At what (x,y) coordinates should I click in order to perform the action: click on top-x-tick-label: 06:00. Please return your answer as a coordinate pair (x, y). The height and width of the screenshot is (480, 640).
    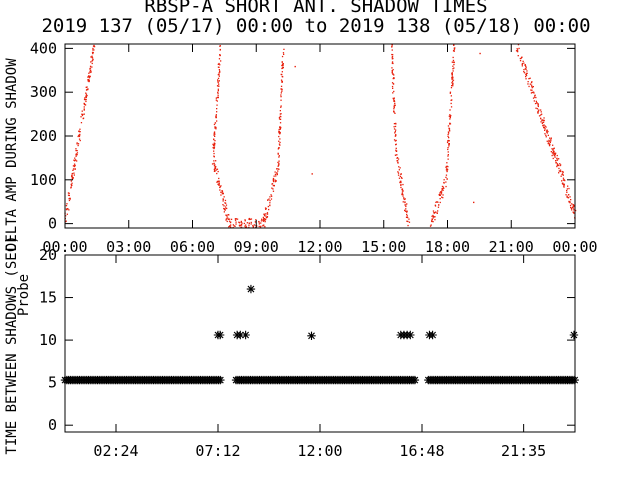
    Looking at the image, I should click on (192, 247).